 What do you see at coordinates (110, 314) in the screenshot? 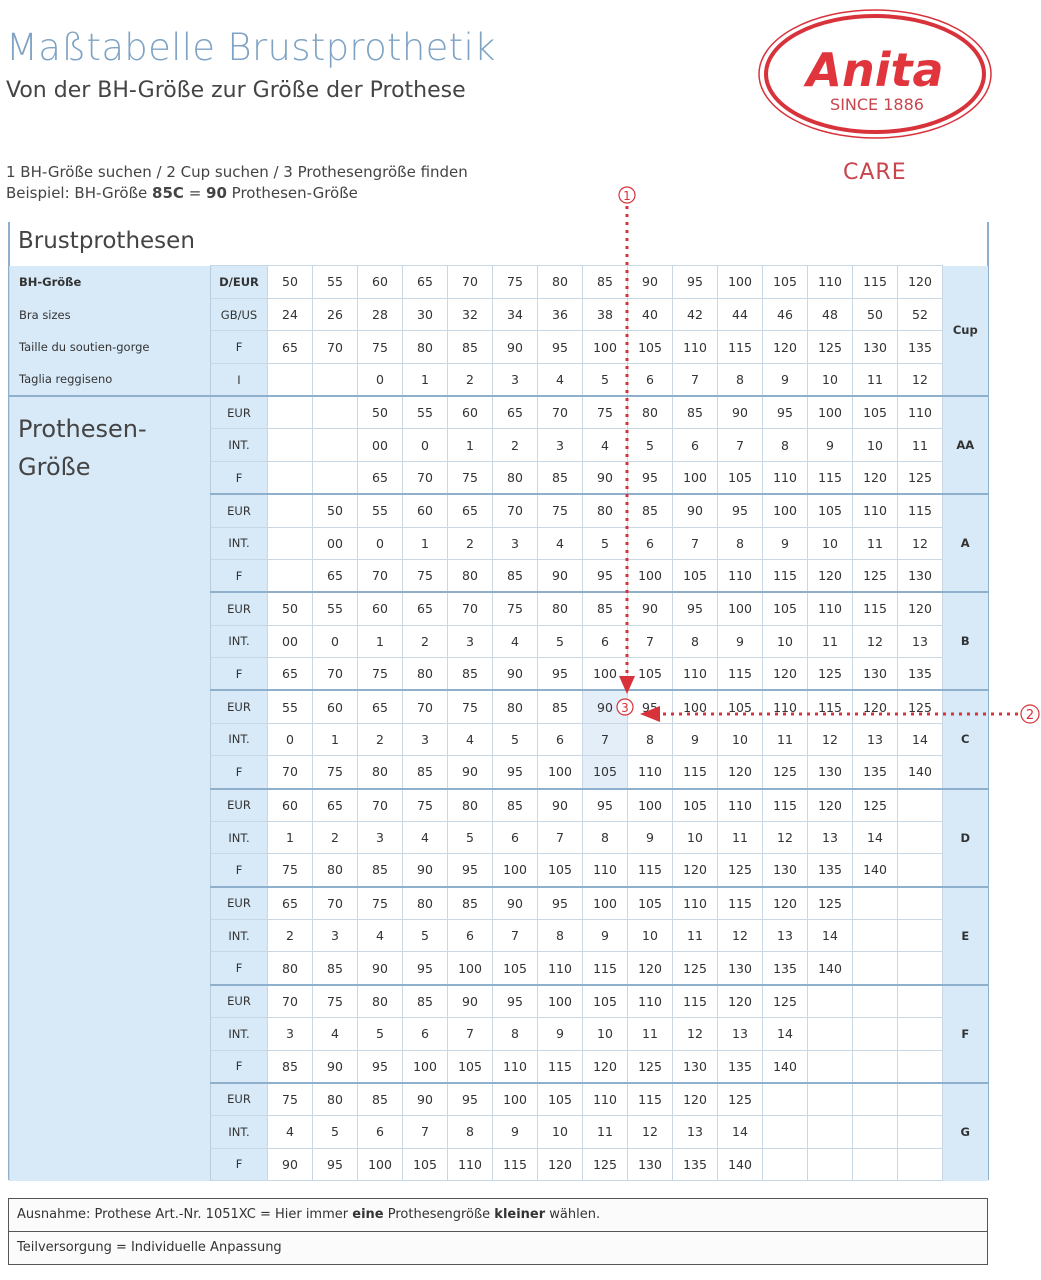
I see `row-label: Bra sizes` at bounding box center [110, 314].